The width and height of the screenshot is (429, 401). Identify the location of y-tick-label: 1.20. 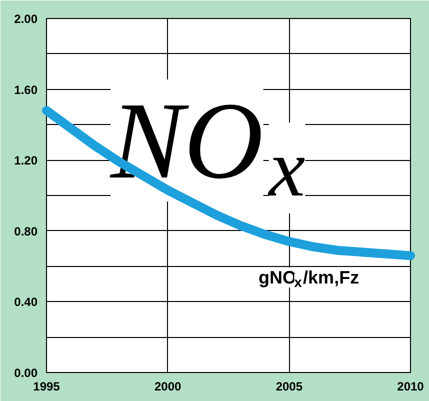
(26, 161).